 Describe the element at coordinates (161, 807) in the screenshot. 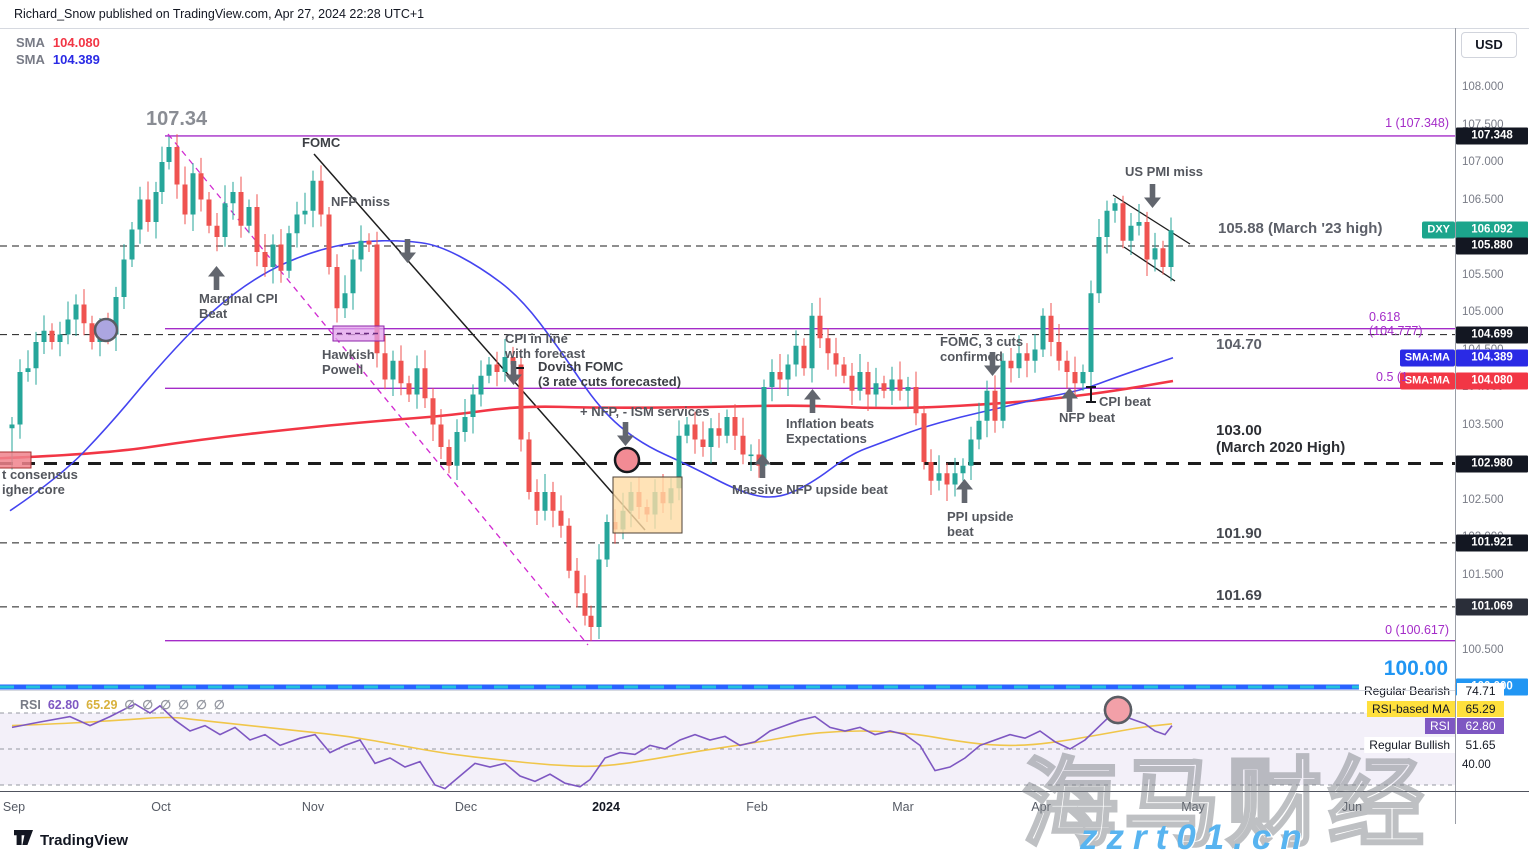

I see `time-axis-label: Oct` at that location.